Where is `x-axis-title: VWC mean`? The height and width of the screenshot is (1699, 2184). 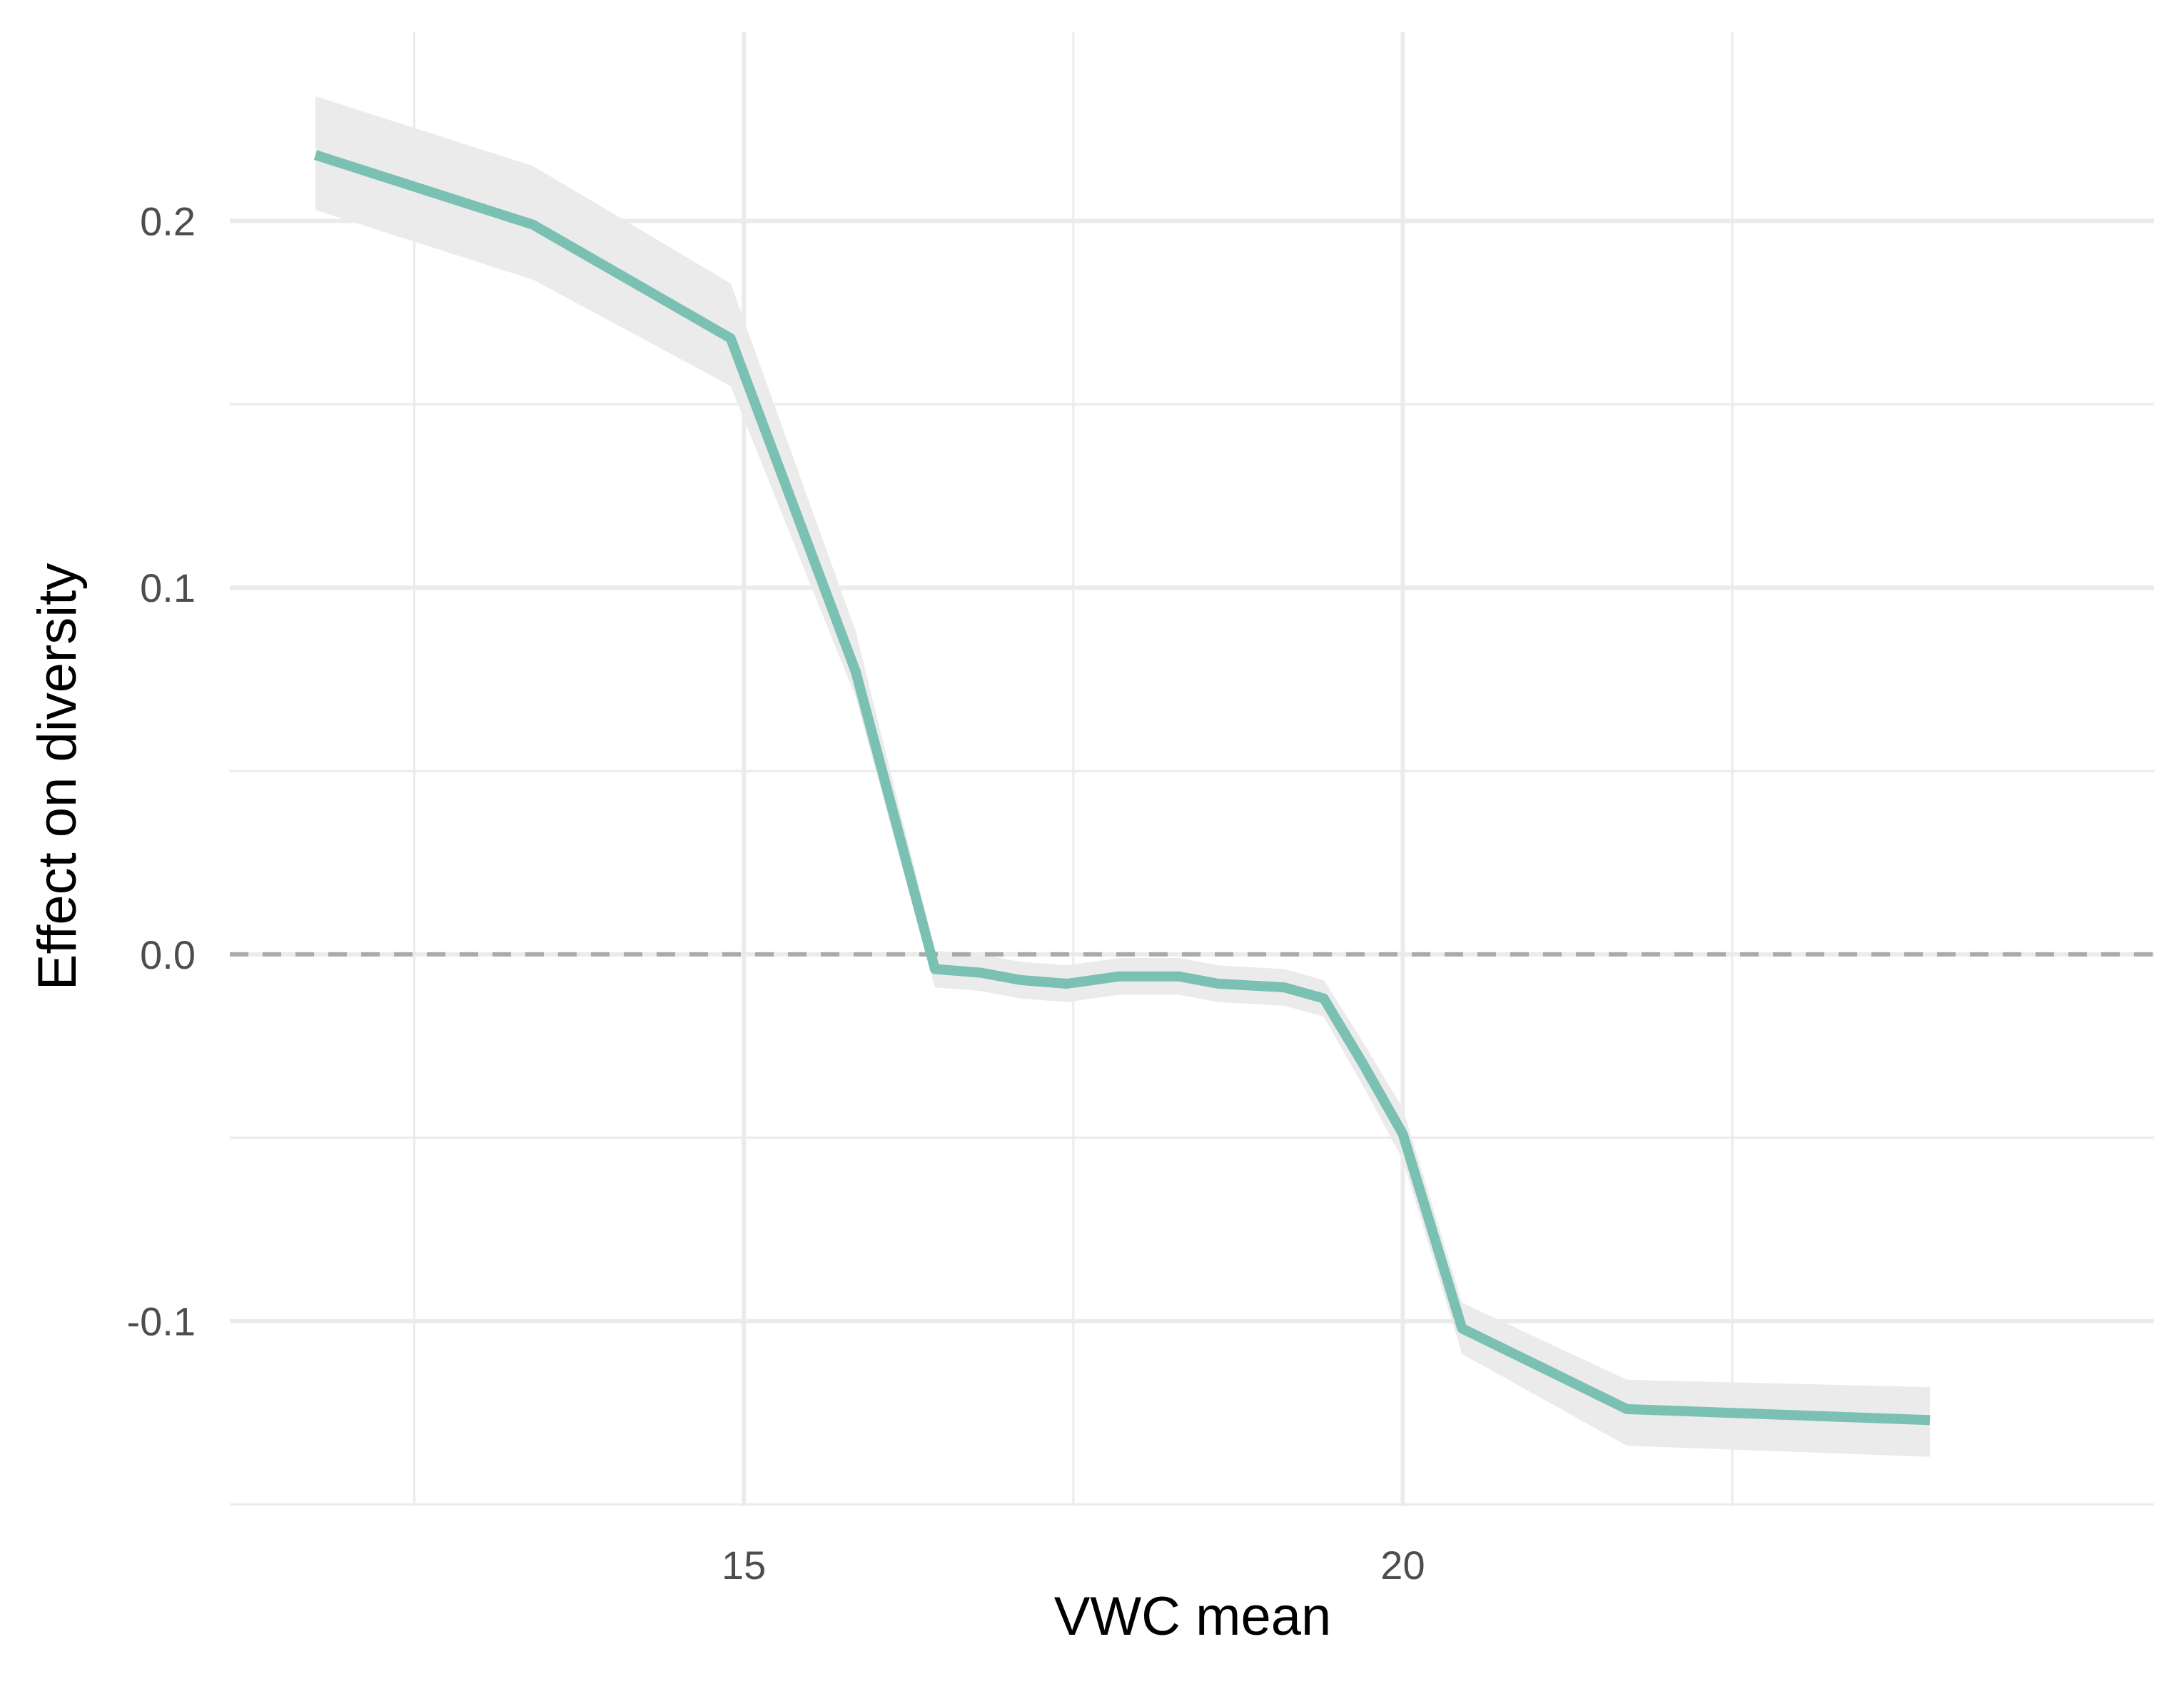 x-axis-title: VWC mean is located at coordinates (1193, 1617).